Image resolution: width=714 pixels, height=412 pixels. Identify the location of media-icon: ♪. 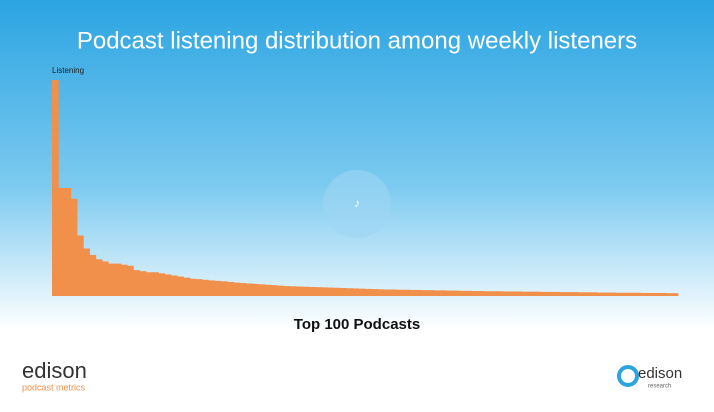
(357, 203).